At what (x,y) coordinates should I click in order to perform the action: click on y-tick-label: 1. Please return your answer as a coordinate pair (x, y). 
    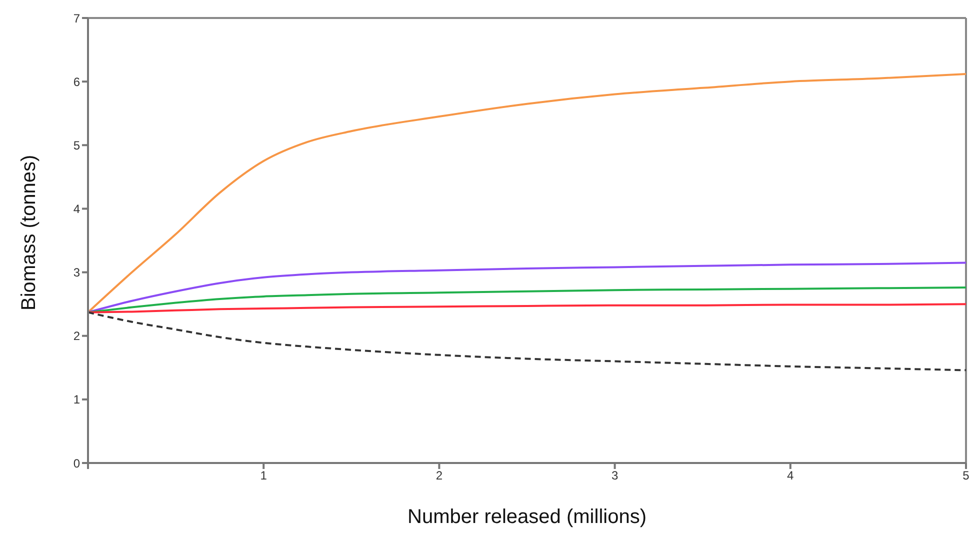
    Looking at the image, I should click on (76, 399).